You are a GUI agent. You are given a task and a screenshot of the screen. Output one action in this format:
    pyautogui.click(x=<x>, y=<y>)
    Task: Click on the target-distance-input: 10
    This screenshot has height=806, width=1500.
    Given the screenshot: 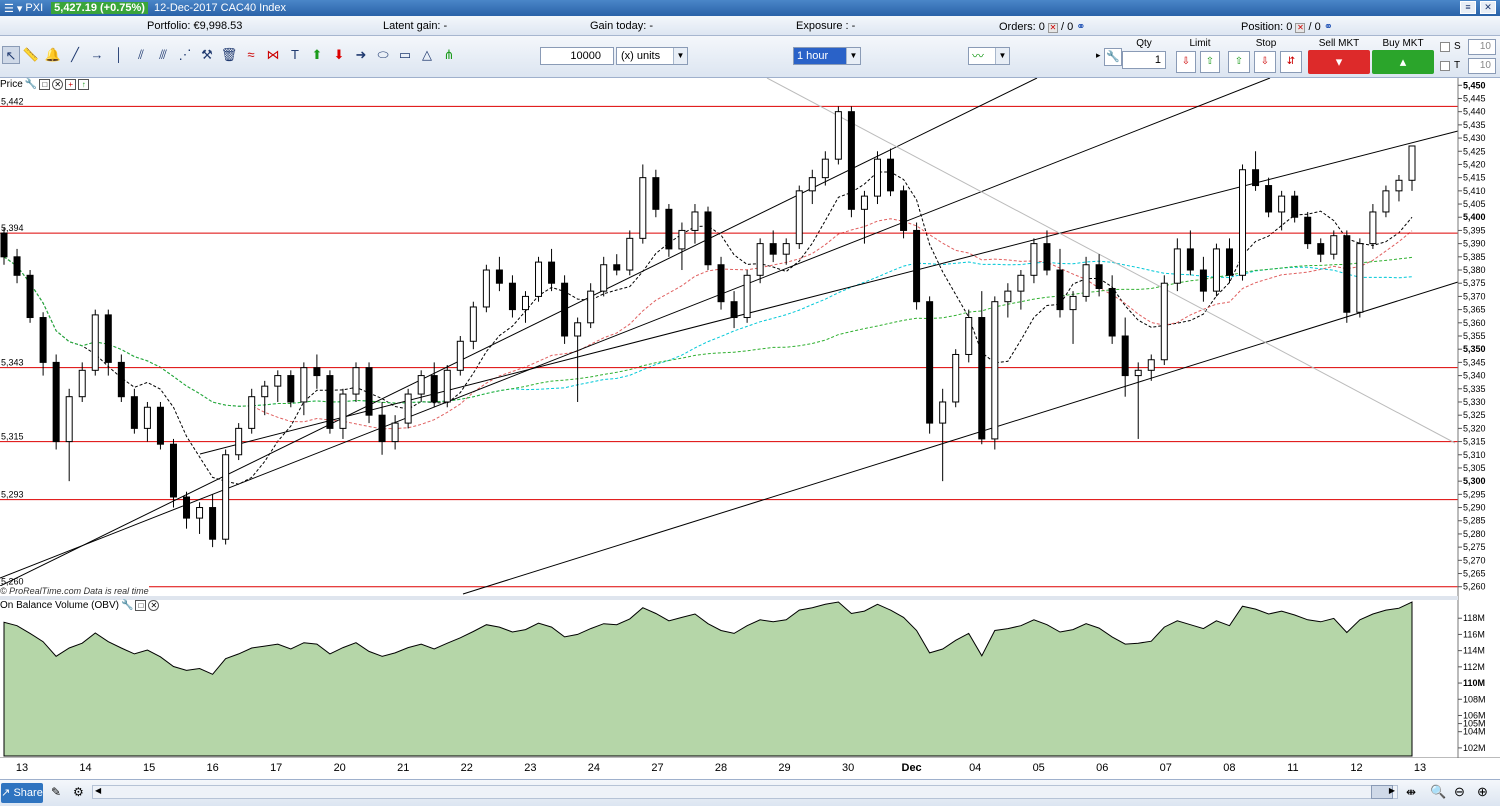 What is the action you would take?
    pyautogui.click(x=1482, y=66)
    